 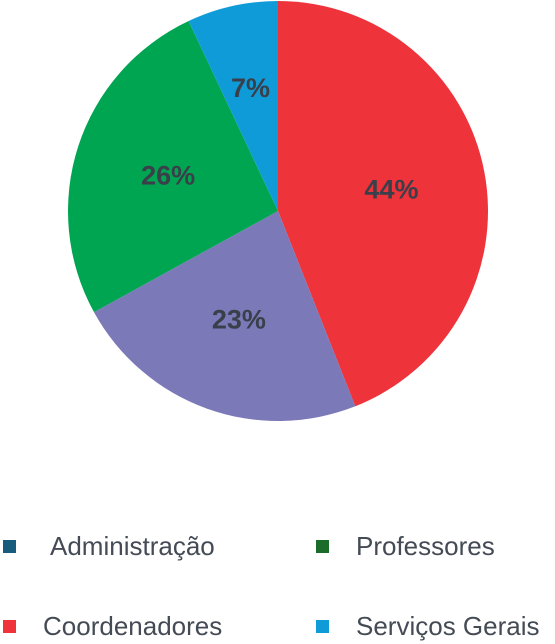 What do you see at coordinates (250, 88) in the screenshot?
I see `slice-label-servicos-gerais: 7%` at bounding box center [250, 88].